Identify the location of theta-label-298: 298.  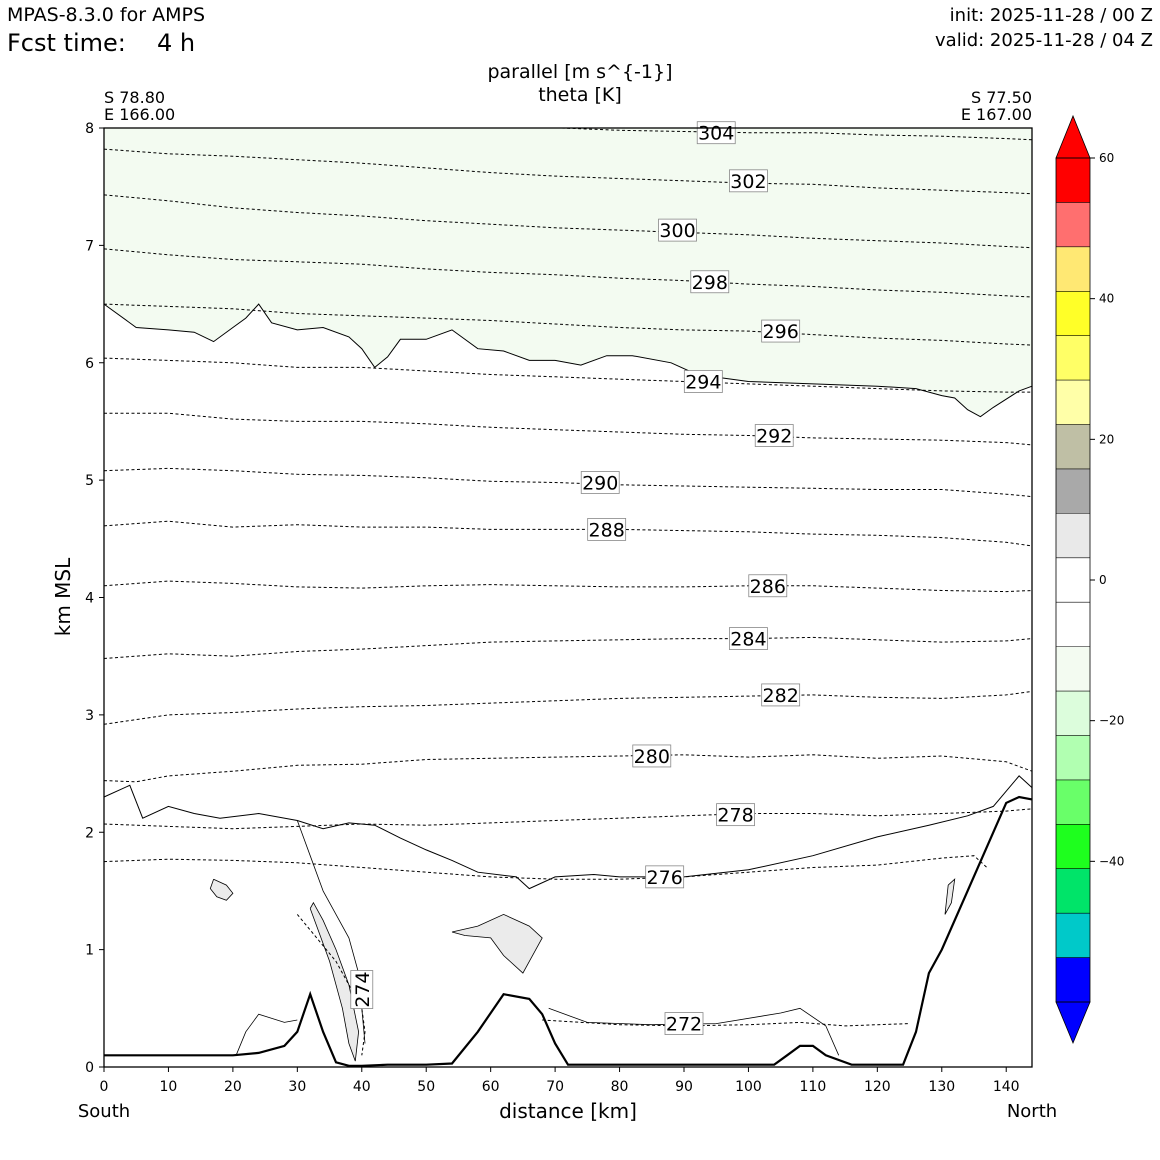
(710, 282).